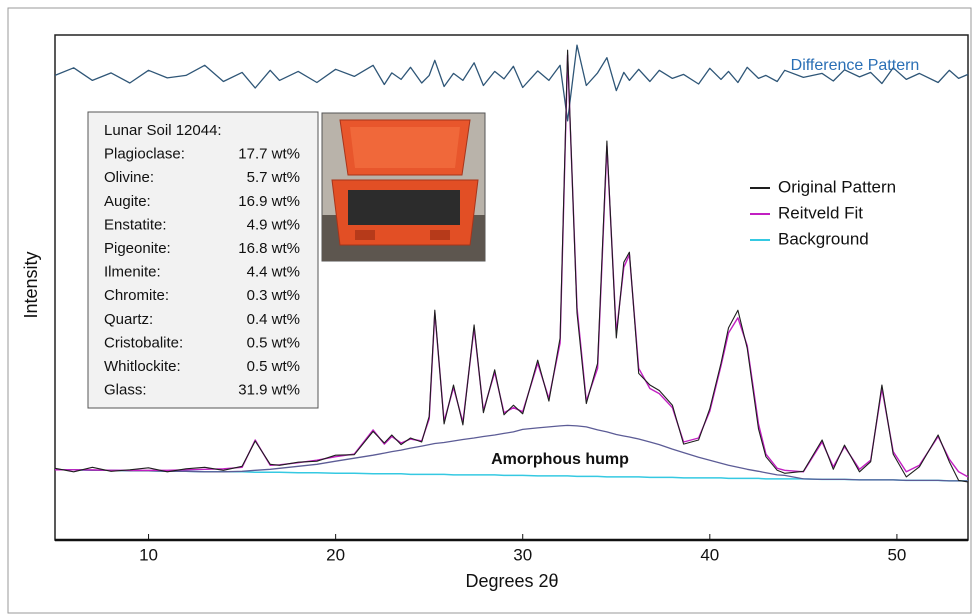  Describe the element at coordinates (269, 248) in the screenshot. I see `composition-value: 16.8 wt%` at that location.